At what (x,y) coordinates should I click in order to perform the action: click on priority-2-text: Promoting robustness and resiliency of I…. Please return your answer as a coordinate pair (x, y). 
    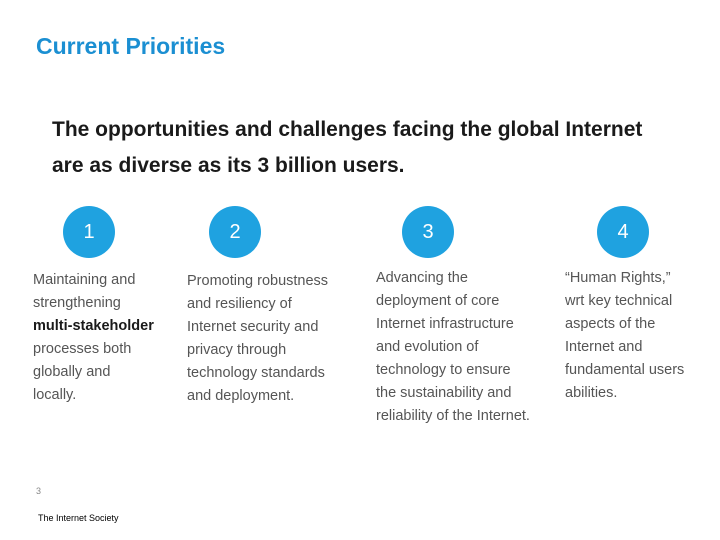
    Looking at the image, I should click on (258, 338).